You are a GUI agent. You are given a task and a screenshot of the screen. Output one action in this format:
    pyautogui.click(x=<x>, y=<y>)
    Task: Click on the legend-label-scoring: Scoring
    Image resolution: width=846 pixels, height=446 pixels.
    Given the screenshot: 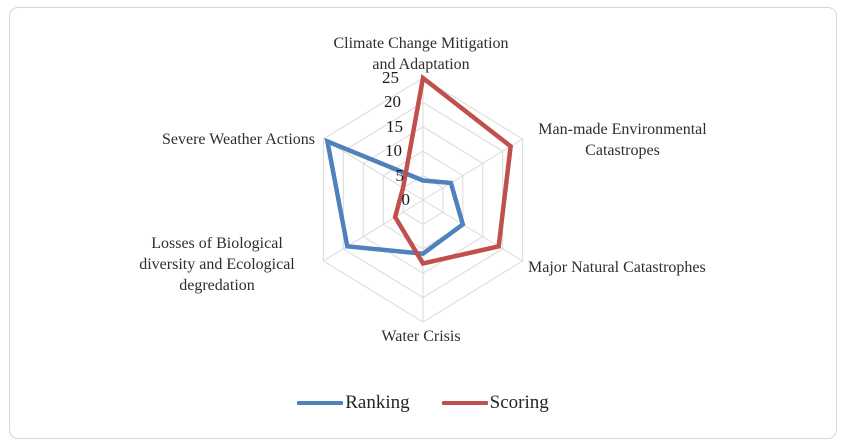 What is the action you would take?
    pyautogui.click(x=519, y=402)
    